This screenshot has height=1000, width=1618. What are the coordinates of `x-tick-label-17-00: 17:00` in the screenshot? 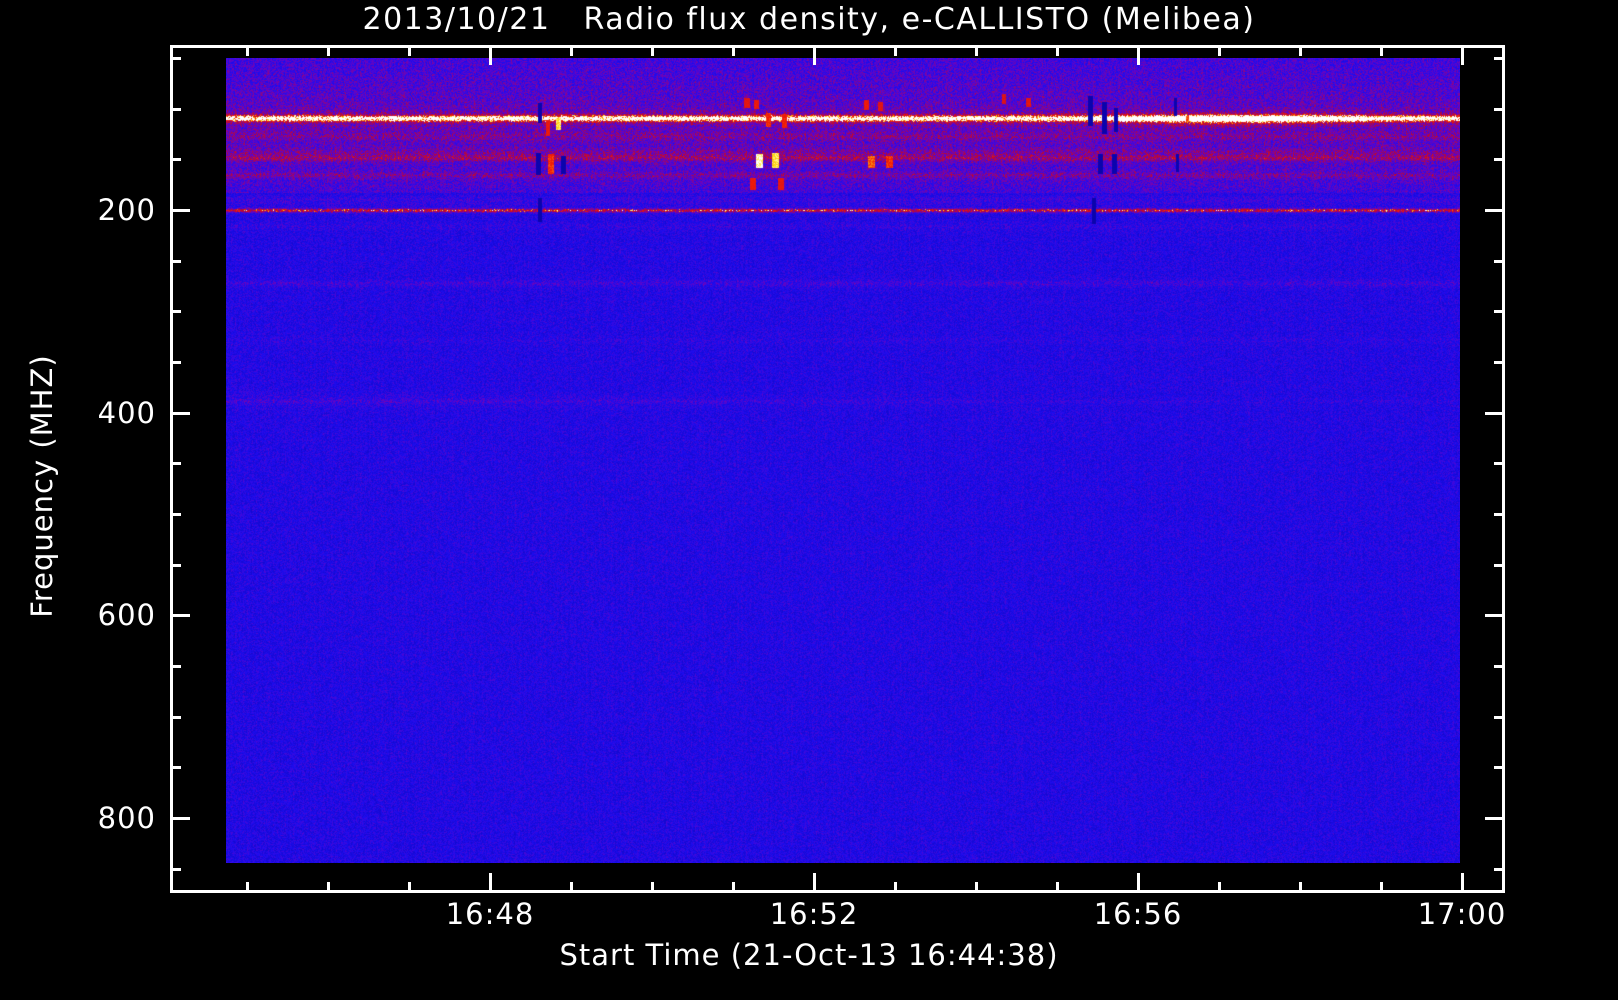 It's located at (1462, 914).